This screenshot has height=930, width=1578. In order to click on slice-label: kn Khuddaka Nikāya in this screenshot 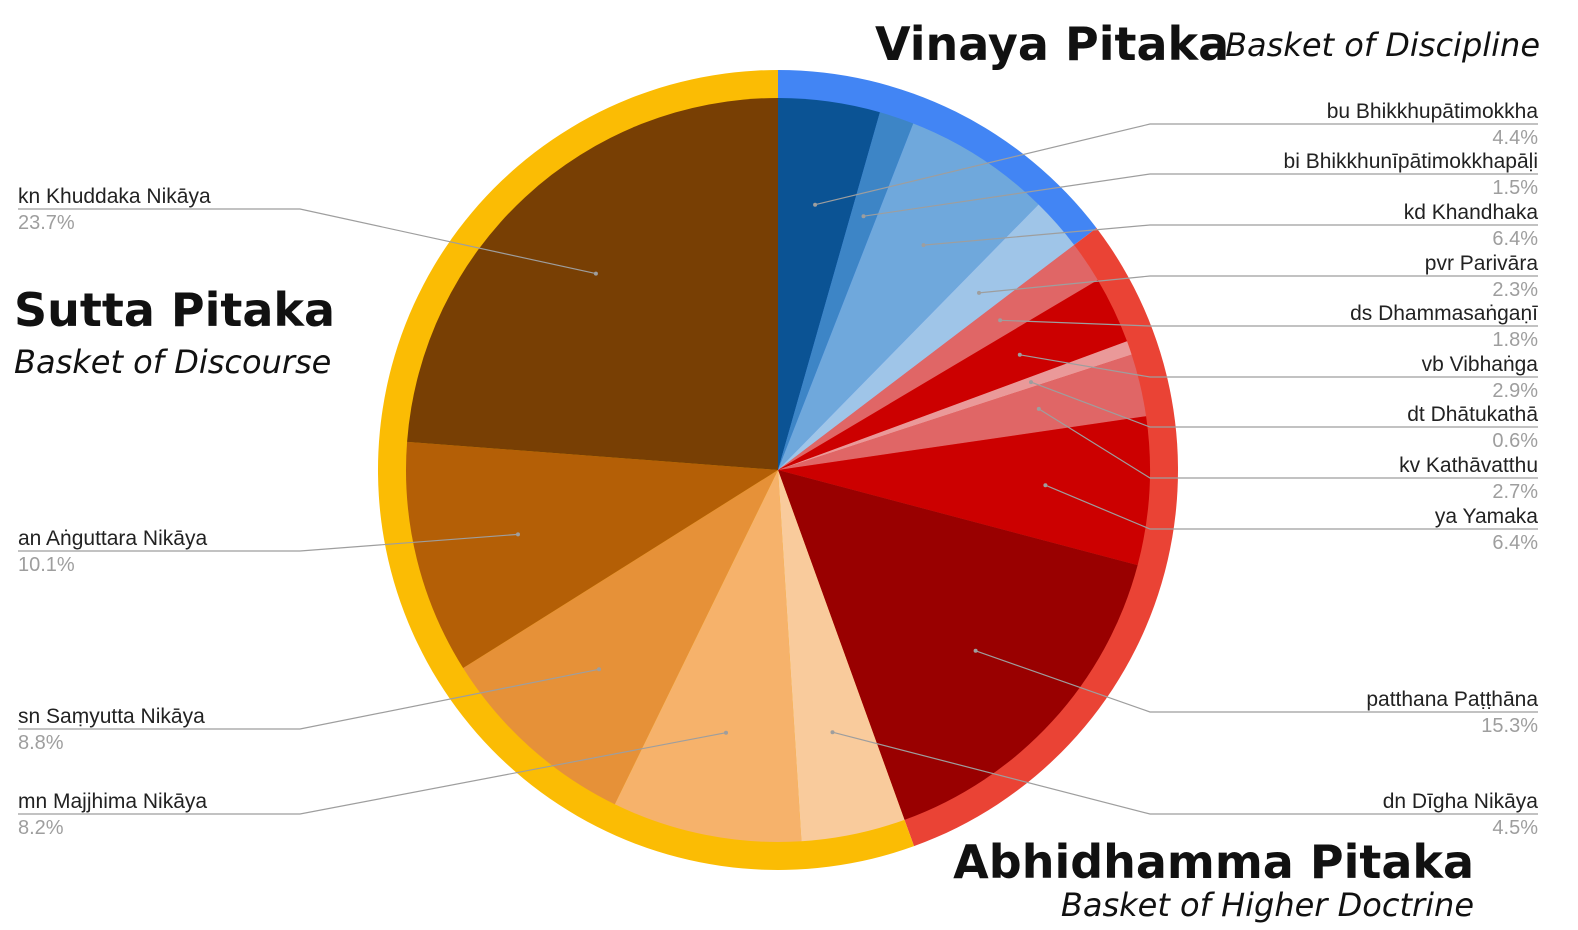, I will do `click(114, 196)`.